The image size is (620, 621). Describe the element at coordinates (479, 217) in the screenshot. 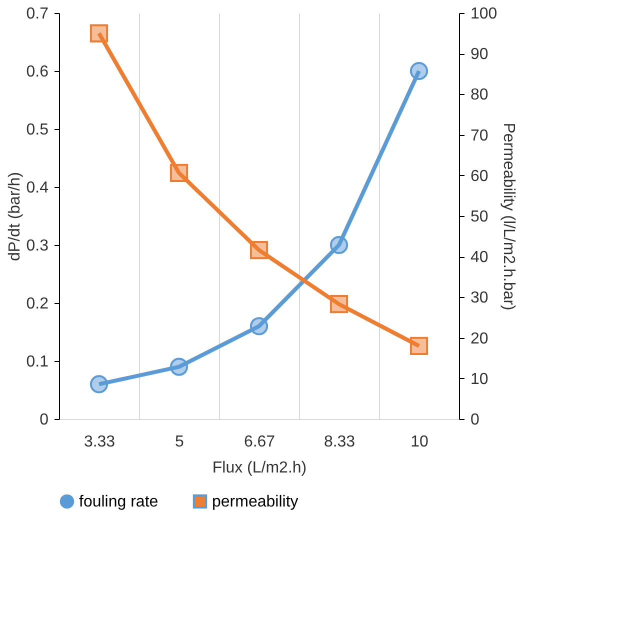

I see `y2-tick-label: 50` at that location.